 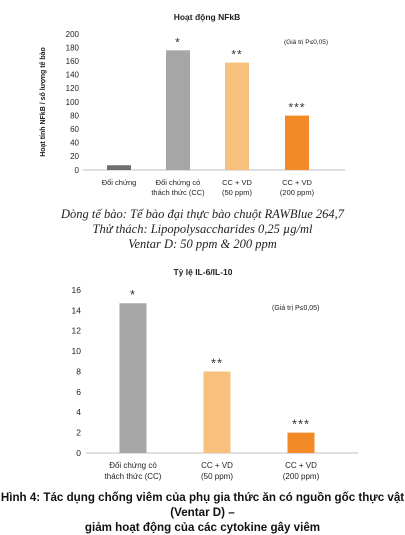 What do you see at coordinates (73, 47) in the screenshot?
I see `y-tick-label: 180` at bounding box center [73, 47].